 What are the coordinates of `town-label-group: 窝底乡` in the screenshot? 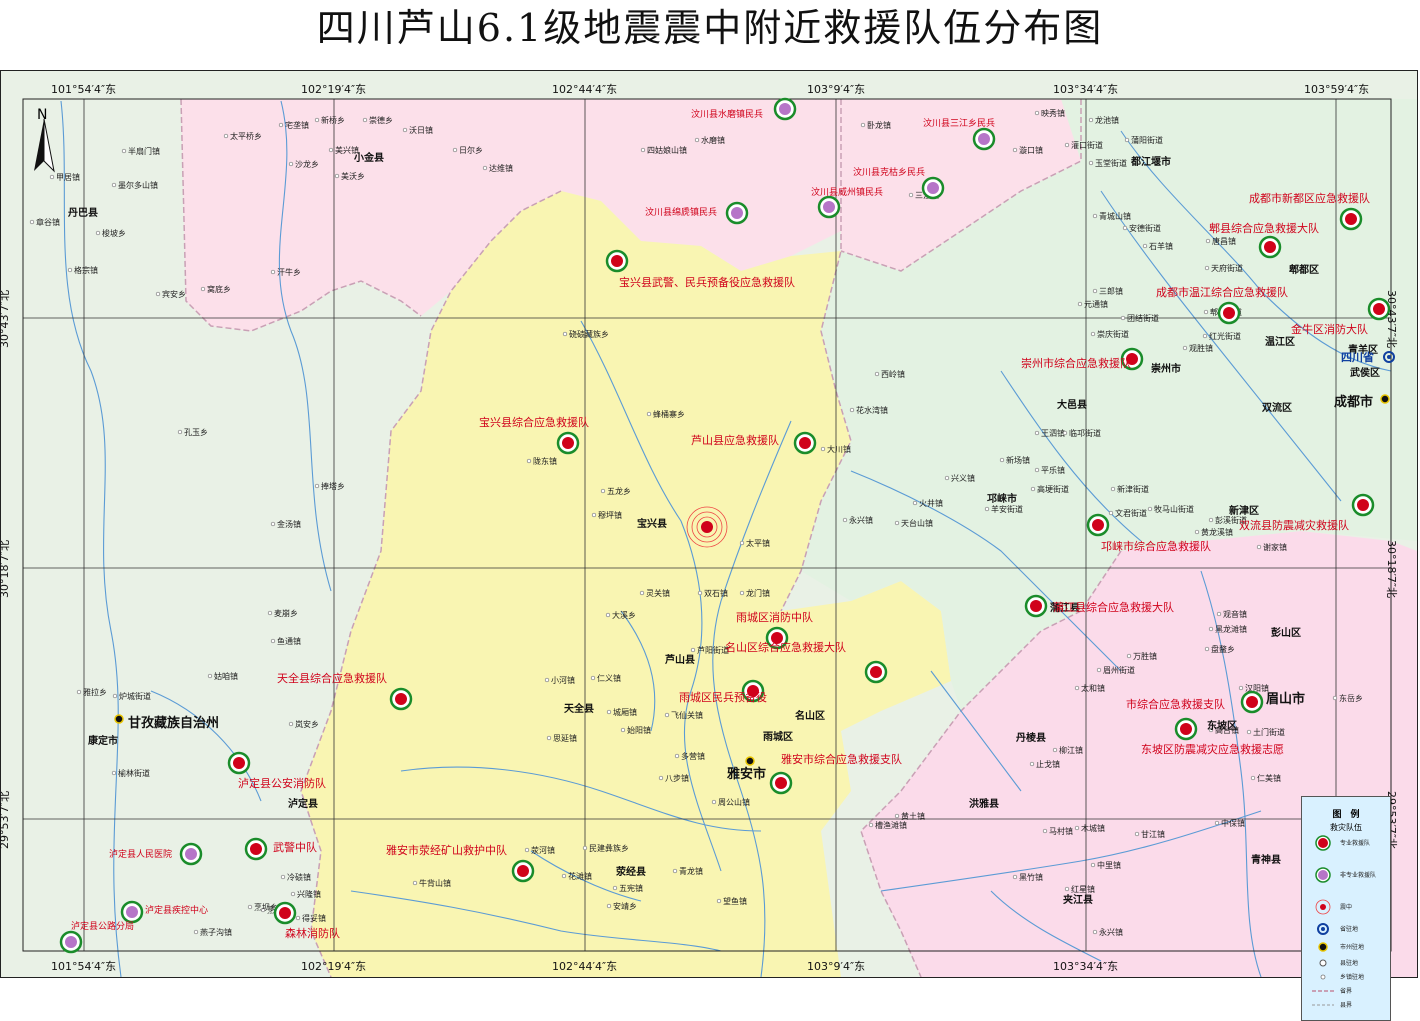 It's located at (215, 289).